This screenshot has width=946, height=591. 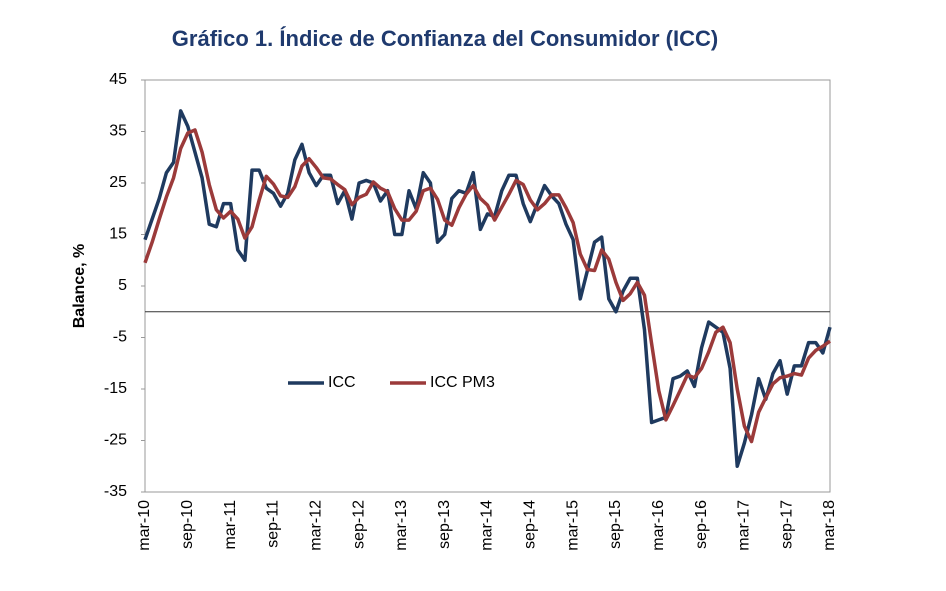 What do you see at coordinates (115, 388) in the screenshot?
I see `y-tick-label: -15` at bounding box center [115, 388].